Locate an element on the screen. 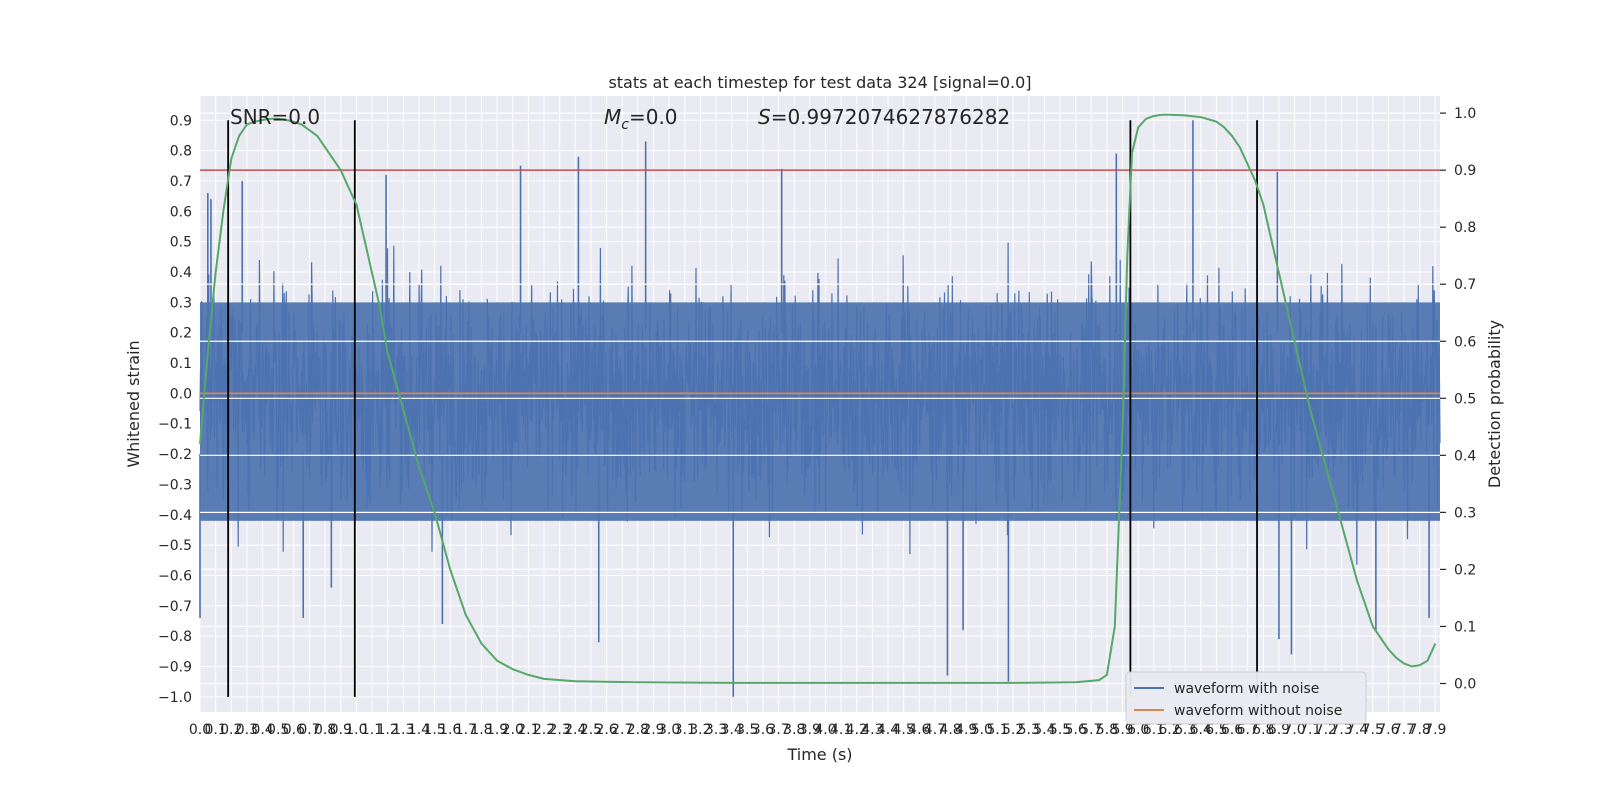 The width and height of the screenshot is (1600, 800). x-tick-label: 3.5 is located at coordinates (747, 730).